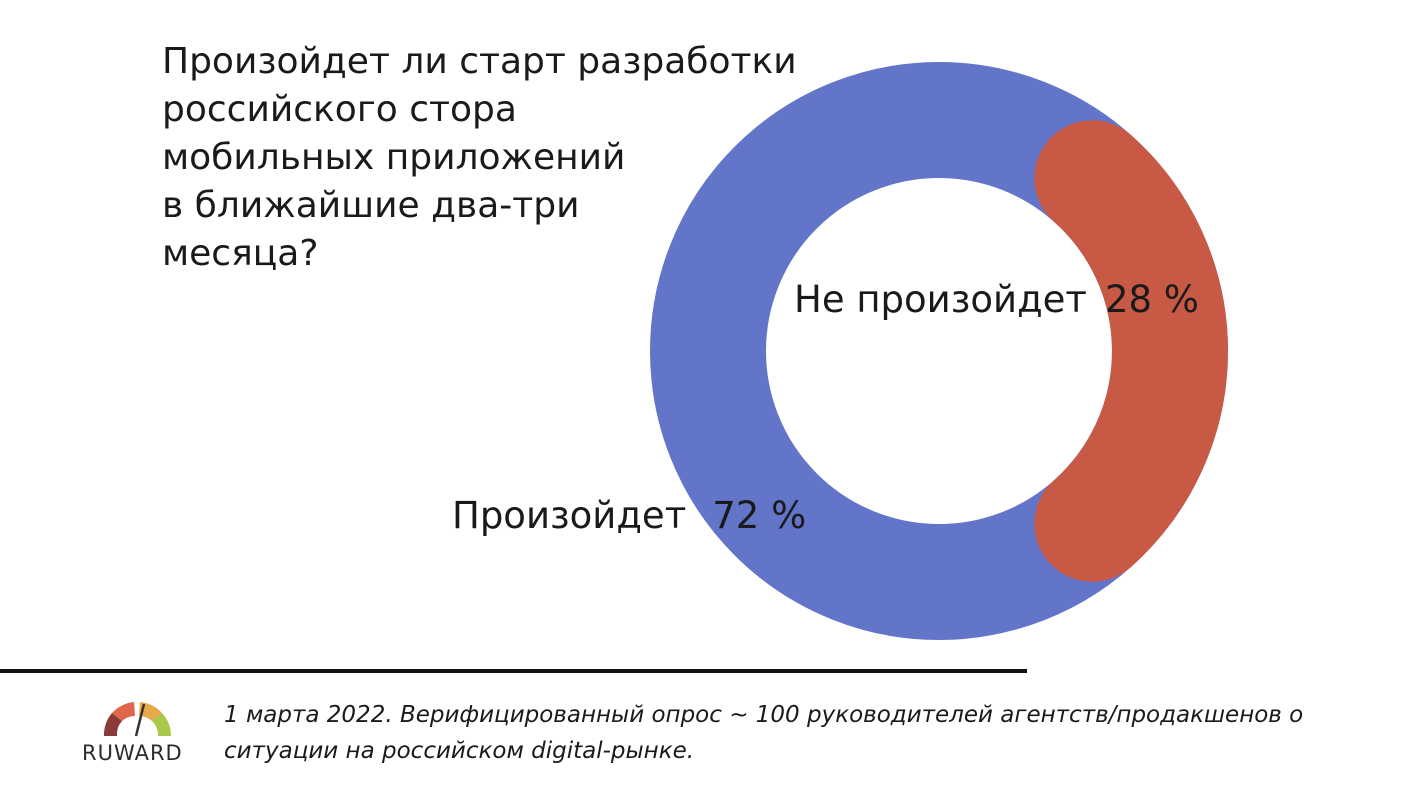 This screenshot has width=1427, height=803. What do you see at coordinates (137, 719) in the screenshot?
I see `gauge-icon` at bounding box center [137, 719].